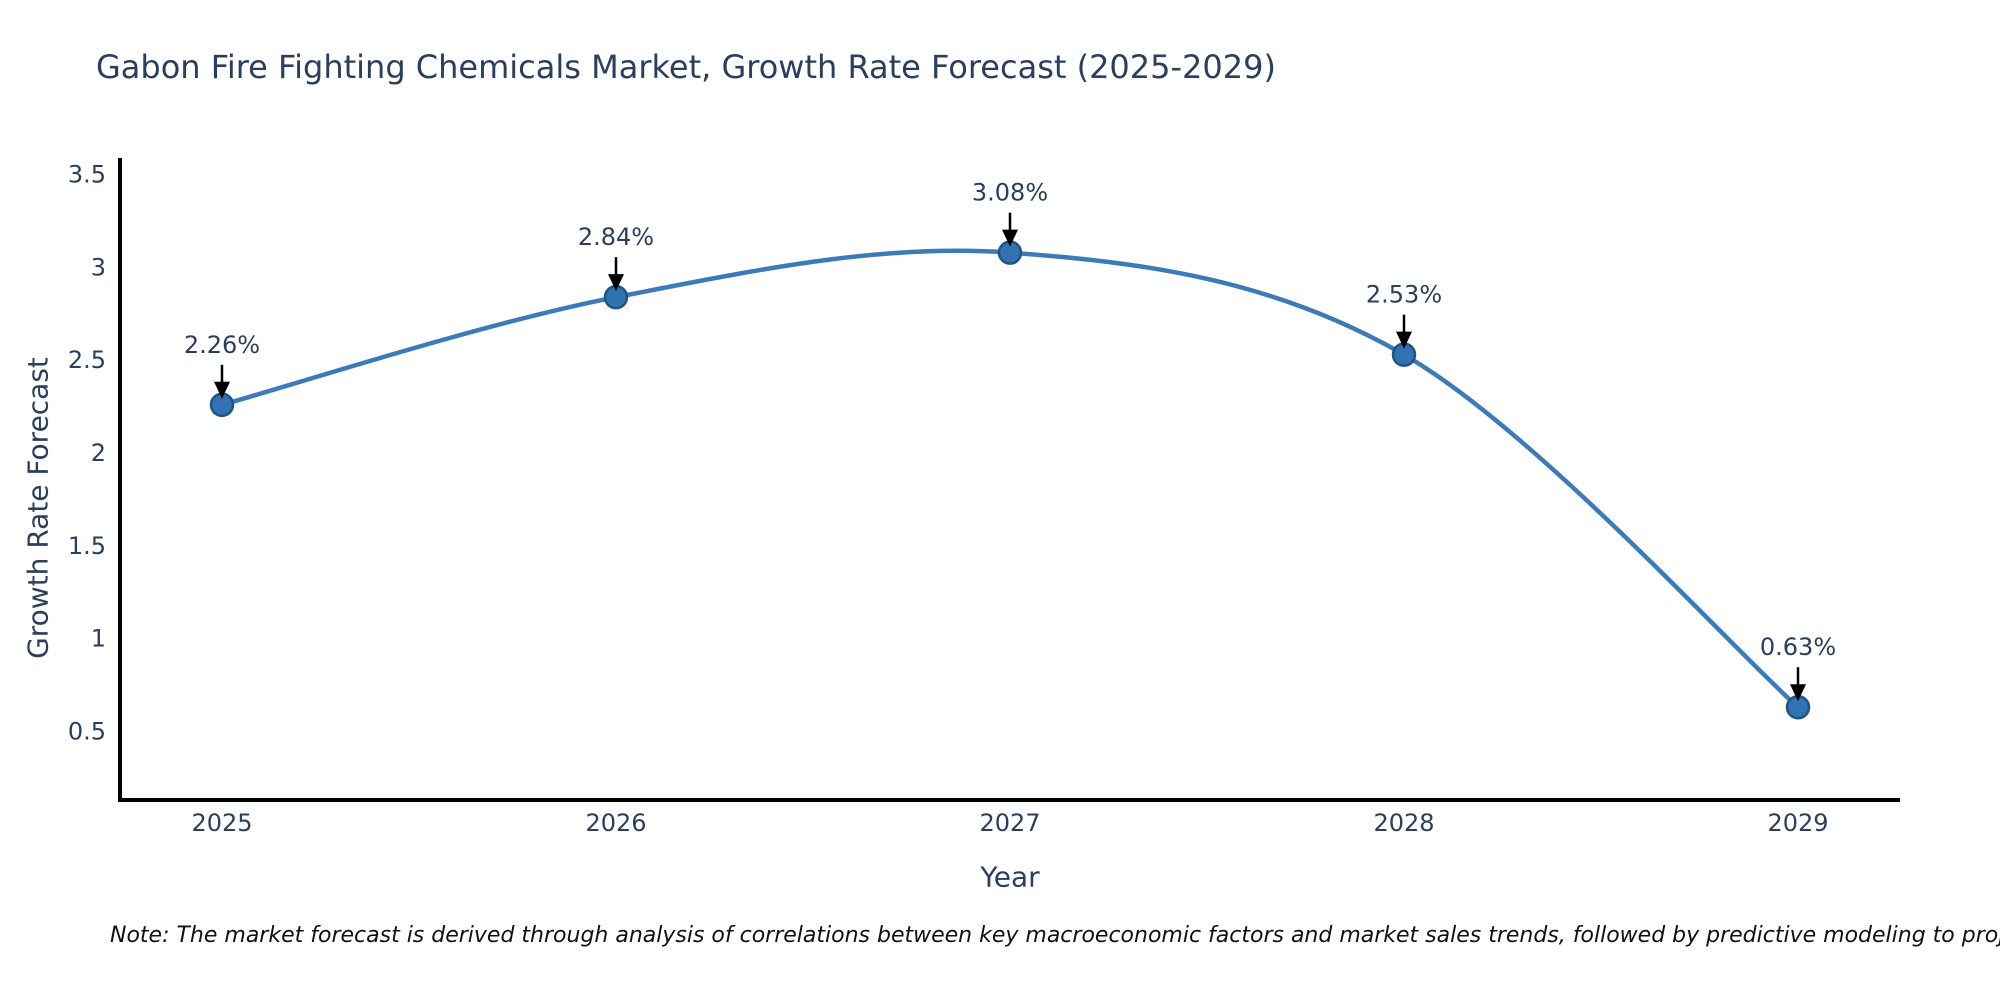 The height and width of the screenshot is (1000, 2000). I want to click on x-tick-label: 2026, so click(615, 823).